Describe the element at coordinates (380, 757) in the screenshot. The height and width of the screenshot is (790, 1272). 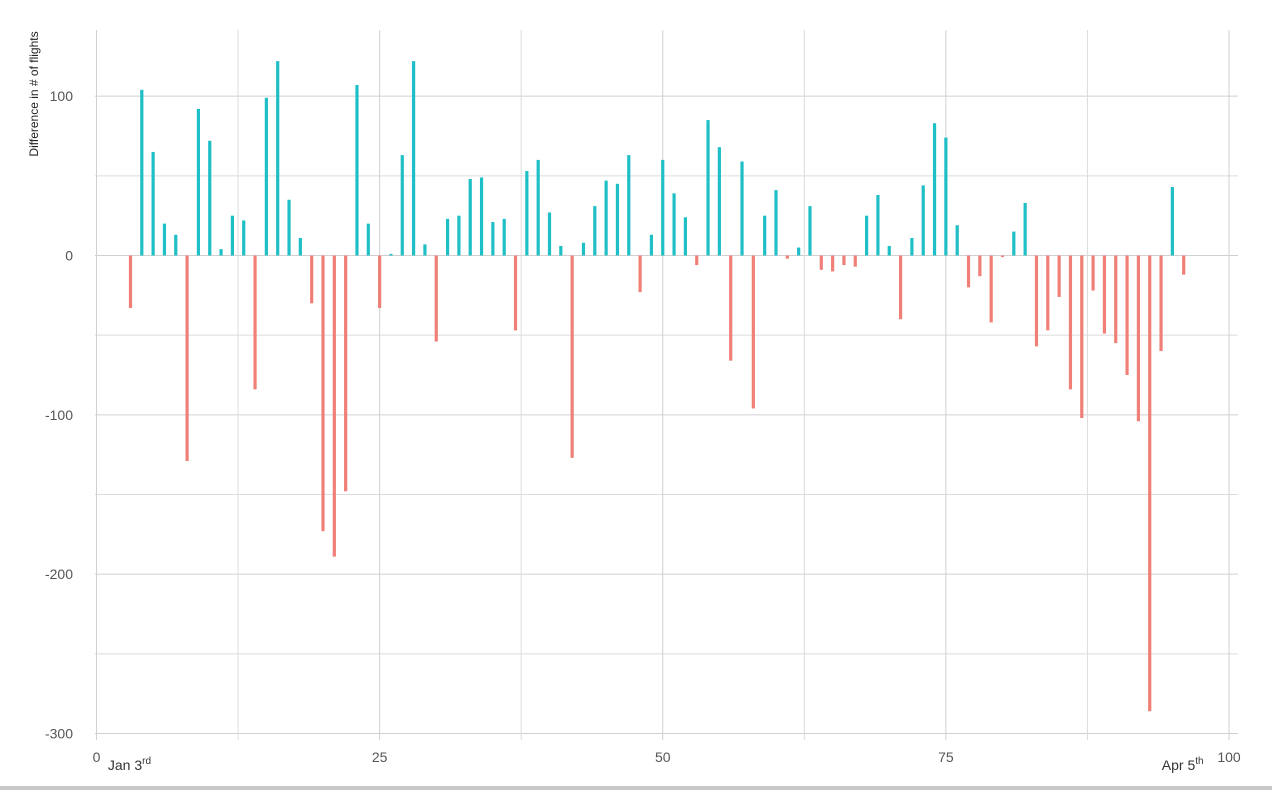
I see `x-tick-label: 25` at that location.